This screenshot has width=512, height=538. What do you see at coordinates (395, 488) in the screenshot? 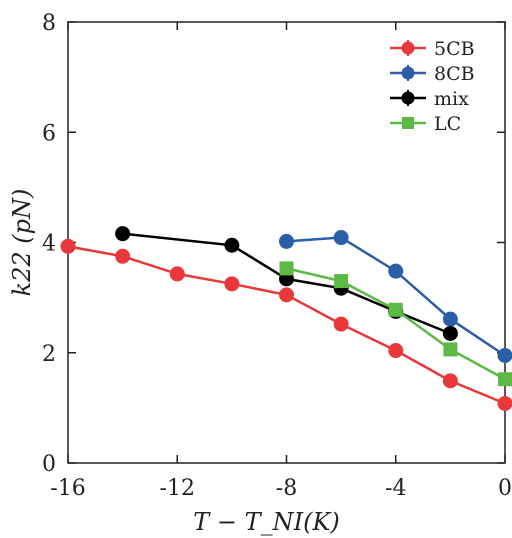
I see `x-tick-label: -4` at bounding box center [395, 488].